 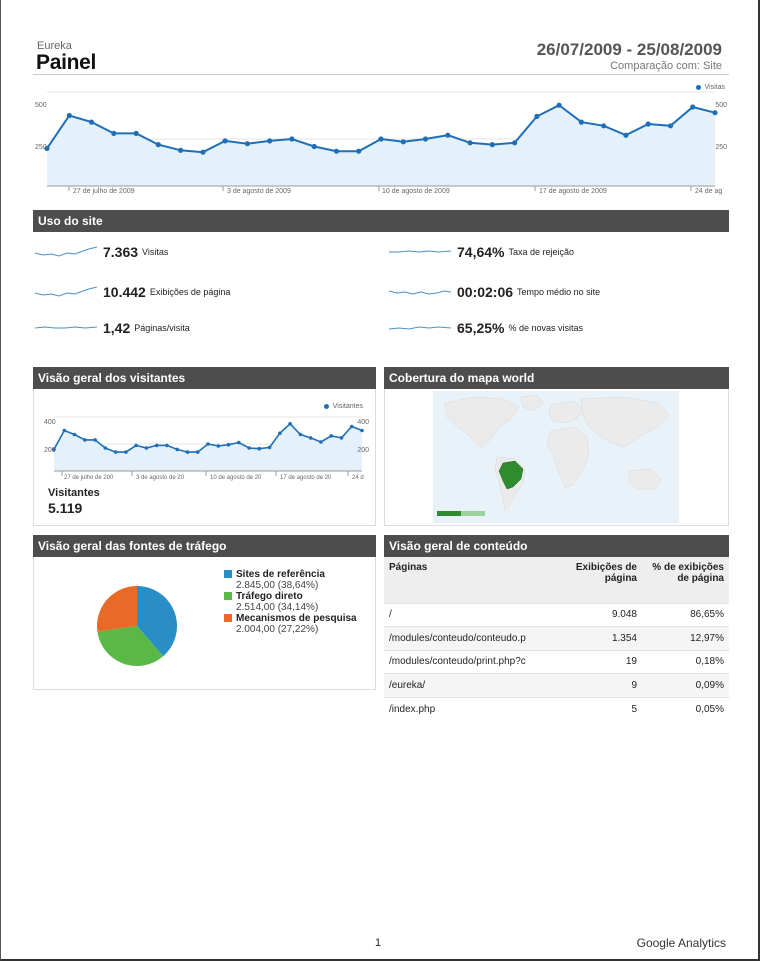 I want to click on map-box, so click(x=556, y=457).